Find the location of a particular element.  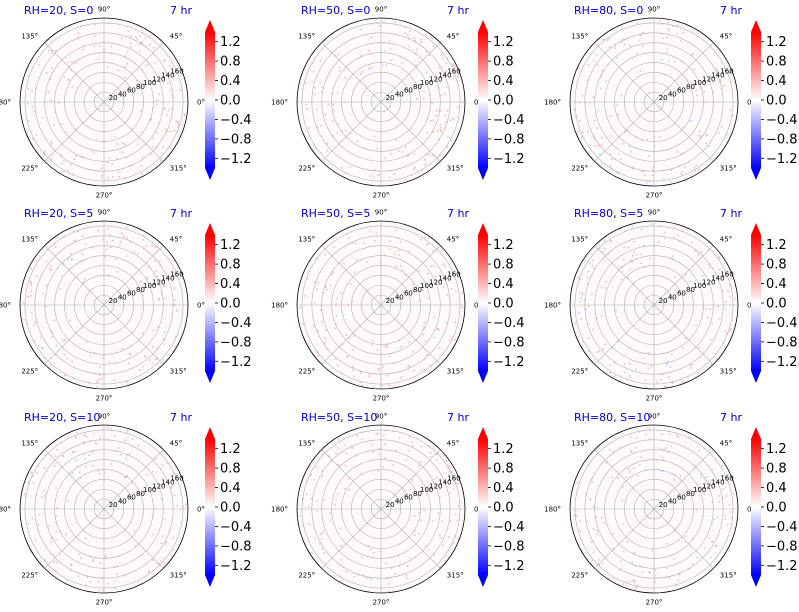

colorbar-tick-label: −0.8 is located at coordinates (509, 342).